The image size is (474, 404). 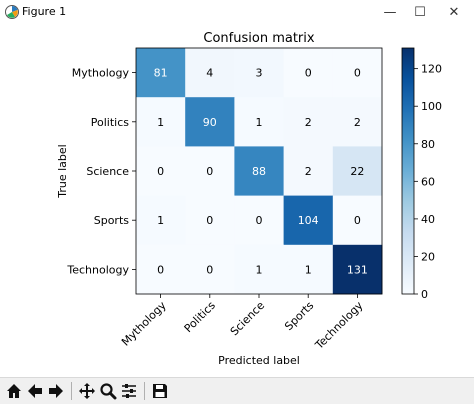 I want to click on cell-value-label: 22, so click(x=357, y=171).